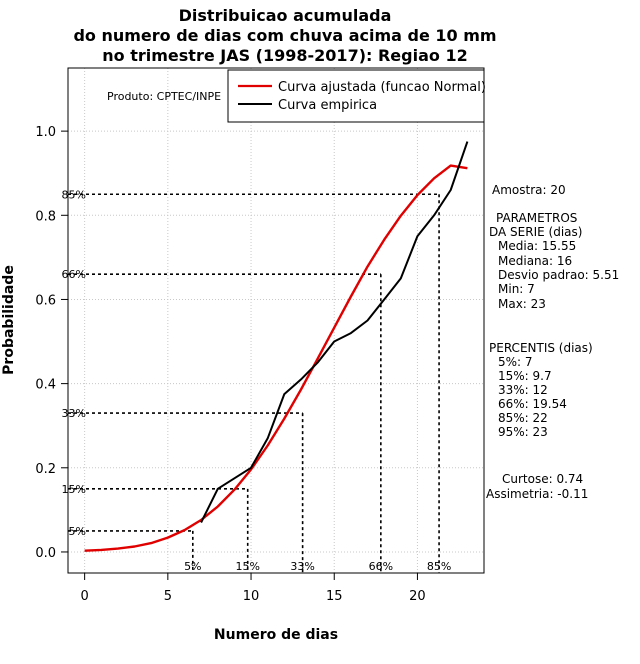 The height and width of the screenshot is (664, 640). Describe the element at coordinates (525, 376) in the screenshot. I see `percentil-15: 15%: 9.7` at that location.